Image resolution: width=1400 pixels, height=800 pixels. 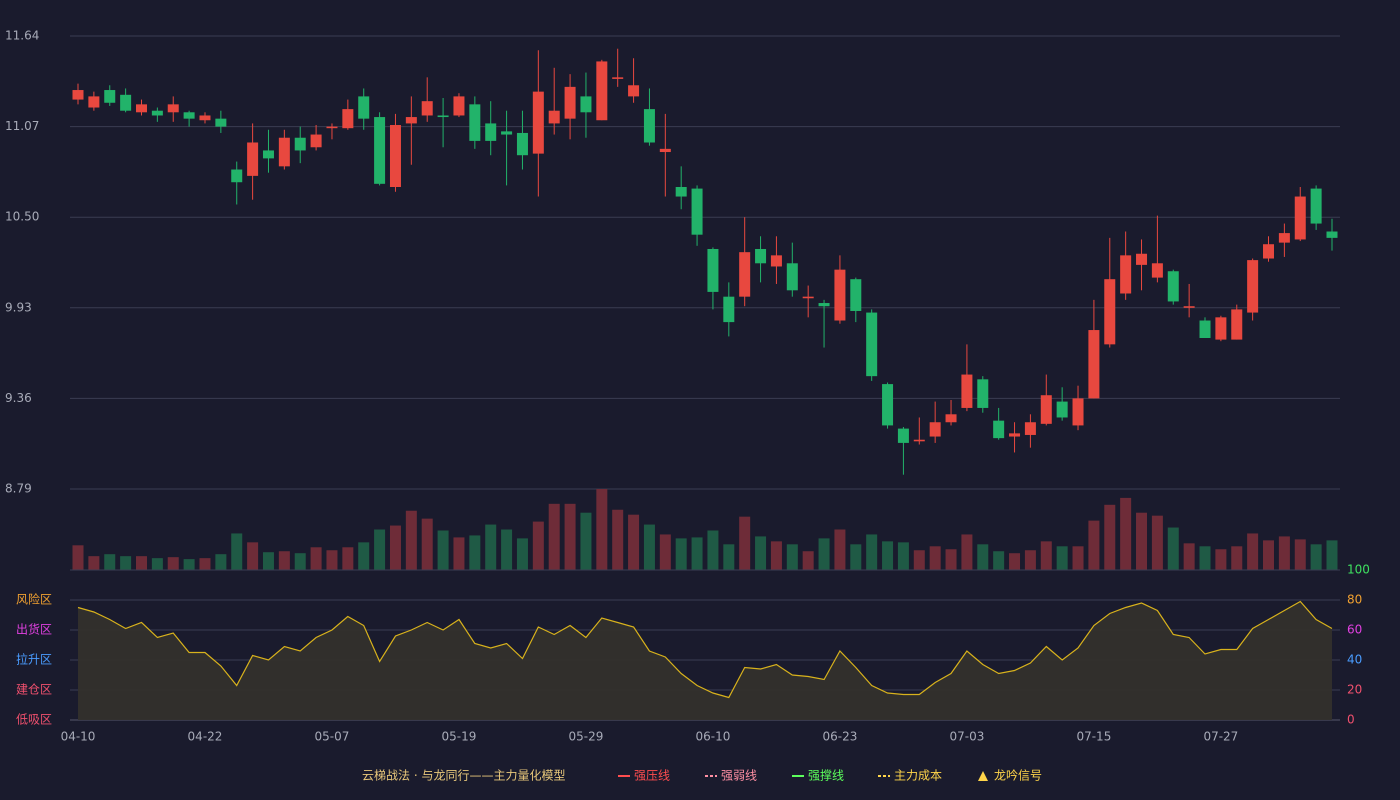 I want to click on x-tick-label: 05-07, so click(x=332, y=737).